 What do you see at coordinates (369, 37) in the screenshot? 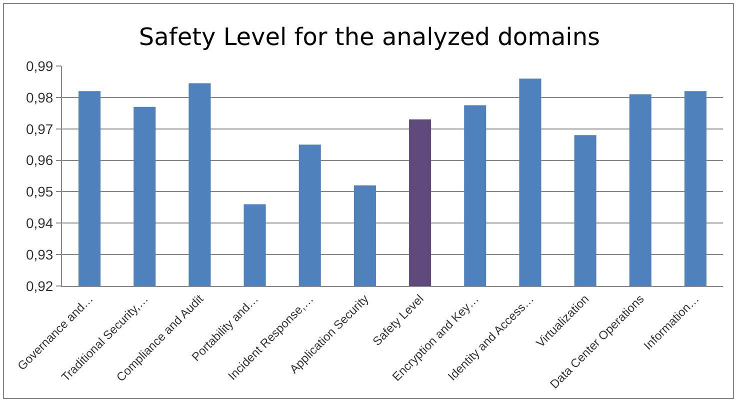
I see `chart-title: Safety Level for the analyzed domains` at bounding box center [369, 37].